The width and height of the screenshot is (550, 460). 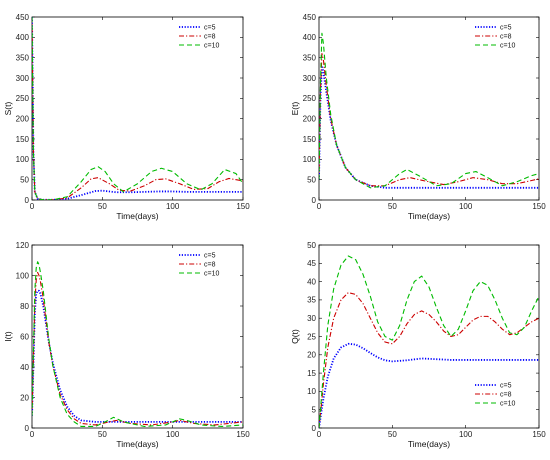 I want to click on y-axis-label: S(t), so click(x=8, y=108).